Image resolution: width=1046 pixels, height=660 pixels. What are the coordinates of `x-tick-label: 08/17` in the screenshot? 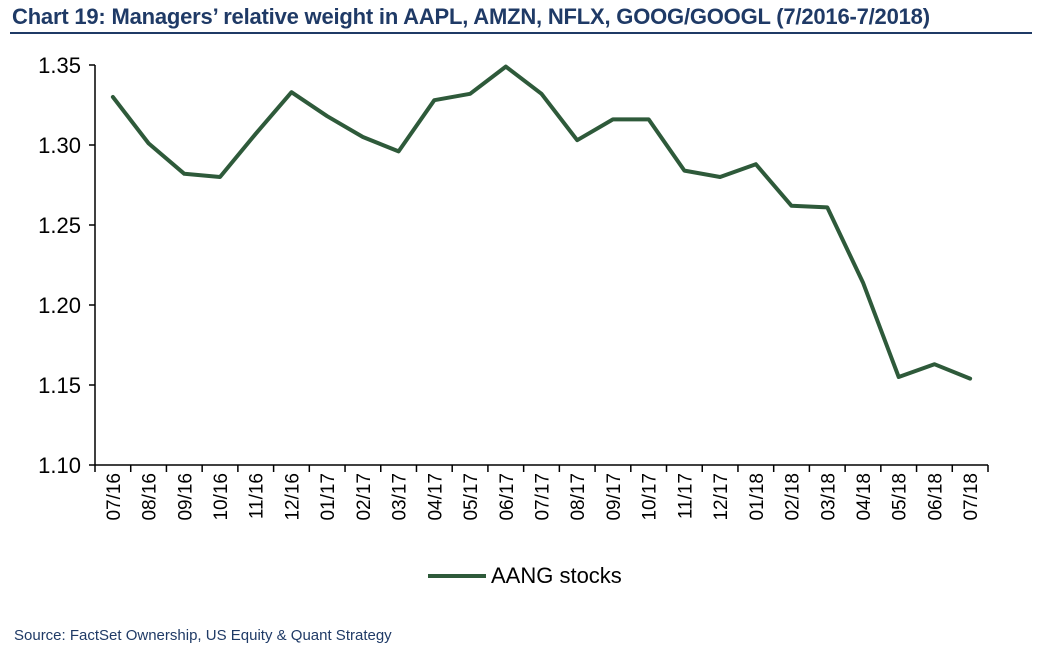 It's located at (578, 497).